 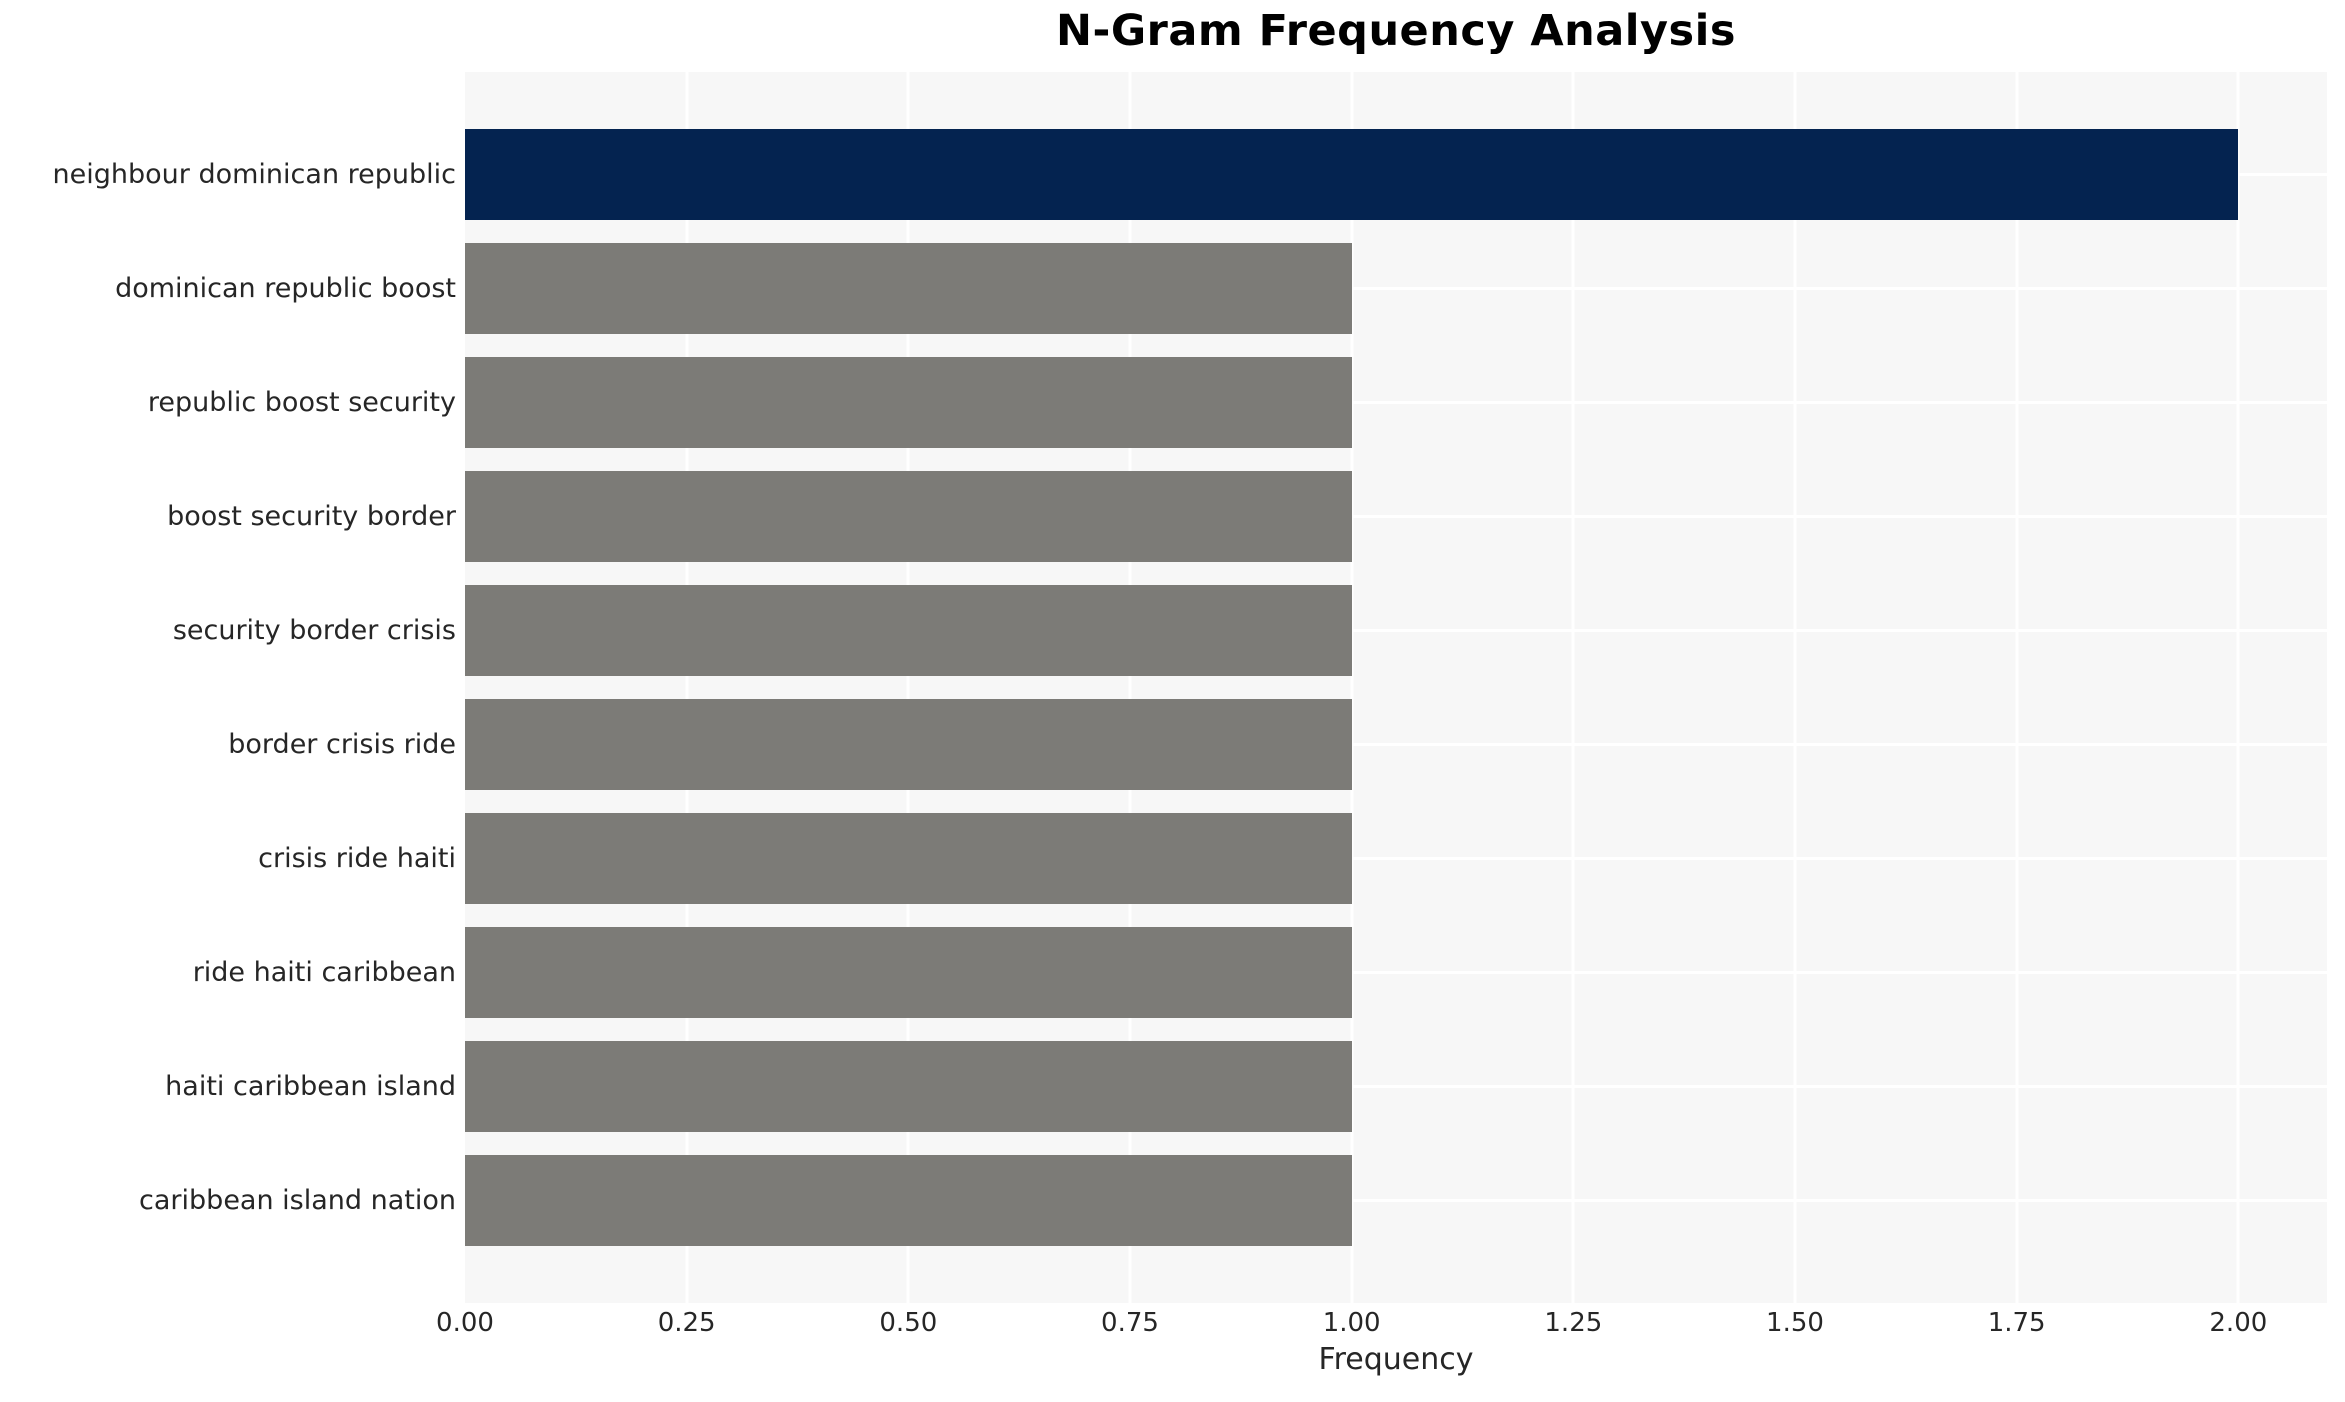 What do you see at coordinates (311, 516) in the screenshot?
I see `y-axis-label: boost security border` at bounding box center [311, 516].